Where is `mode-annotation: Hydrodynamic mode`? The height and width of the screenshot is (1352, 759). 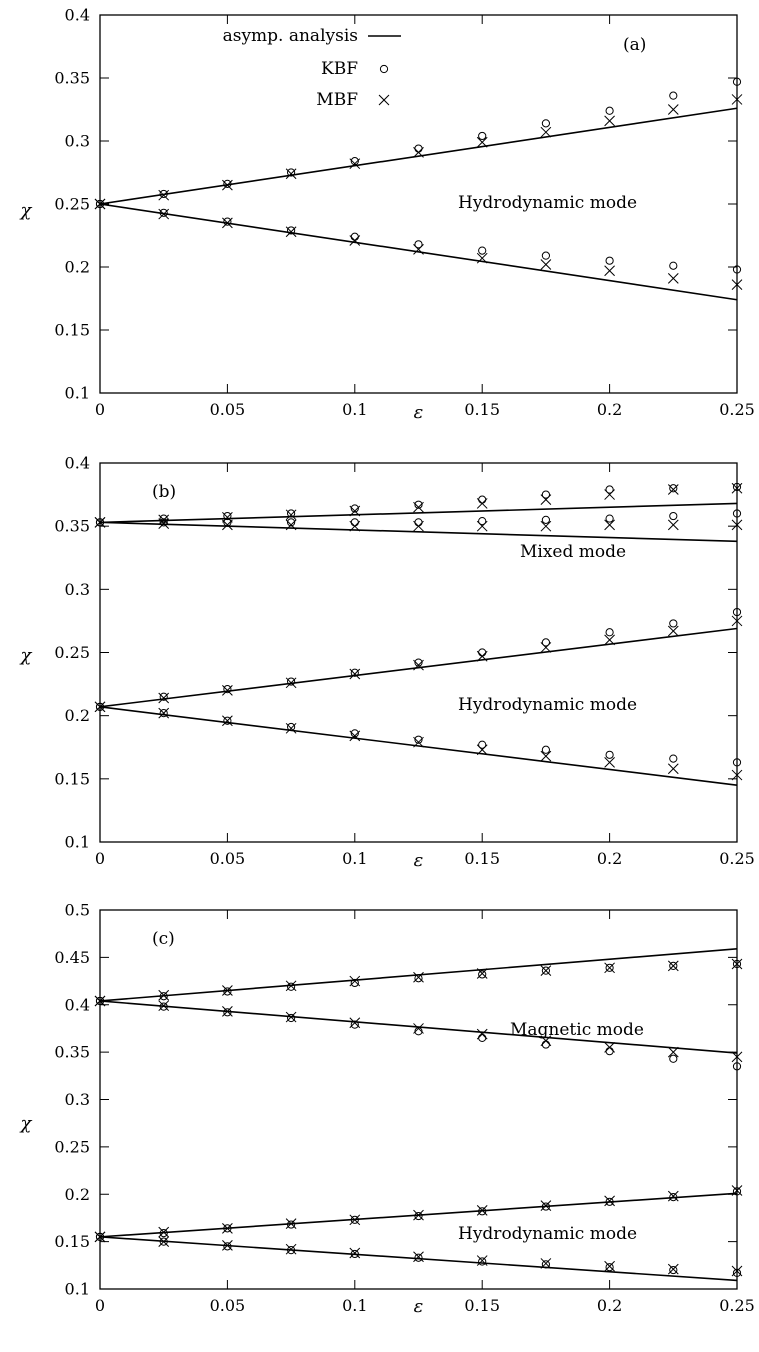
mode-annotation: Hydrodynamic mode is located at coordinates (547, 705).